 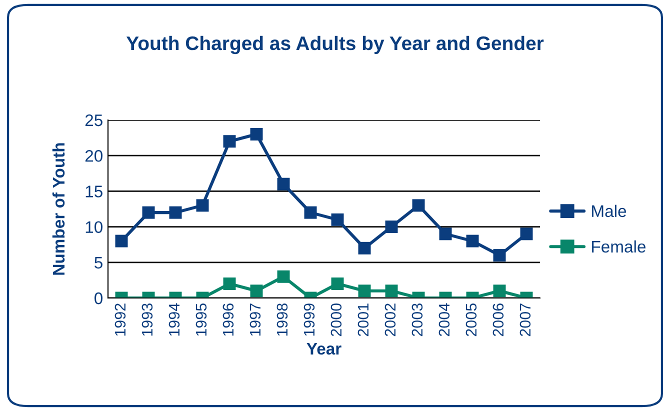 I want to click on x-tick-label: 2006, so click(x=498, y=320).